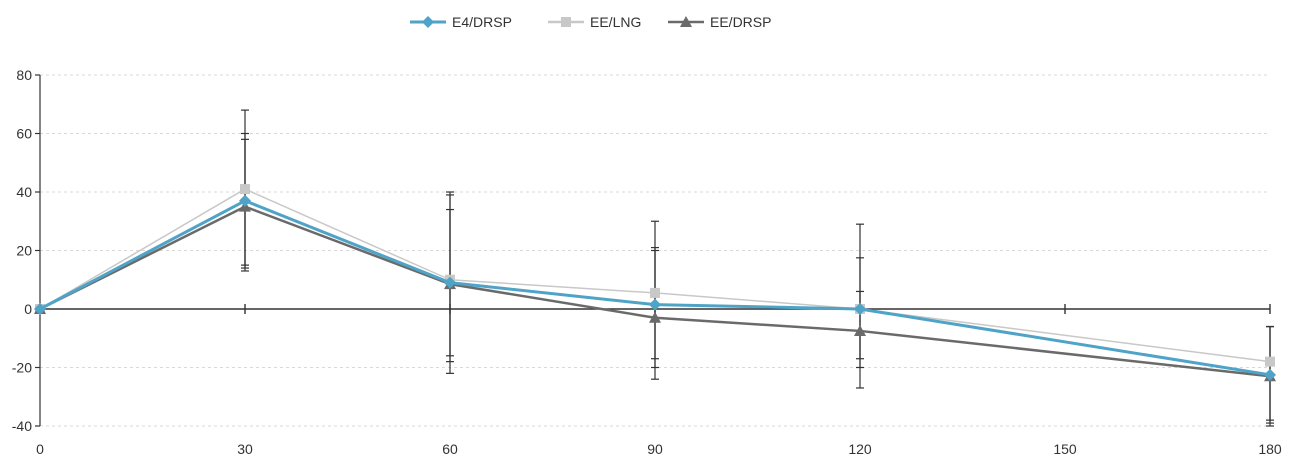 This screenshot has width=1304, height=465. What do you see at coordinates (24, 75) in the screenshot?
I see `y-tick-label: 80` at bounding box center [24, 75].